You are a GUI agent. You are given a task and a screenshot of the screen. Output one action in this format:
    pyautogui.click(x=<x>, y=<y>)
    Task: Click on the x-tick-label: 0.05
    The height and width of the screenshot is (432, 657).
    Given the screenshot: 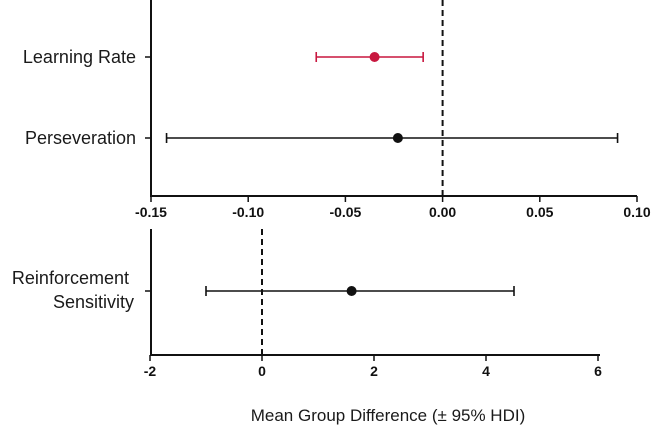 What is the action you would take?
    pyautogui.click(x=539, y=212)
    